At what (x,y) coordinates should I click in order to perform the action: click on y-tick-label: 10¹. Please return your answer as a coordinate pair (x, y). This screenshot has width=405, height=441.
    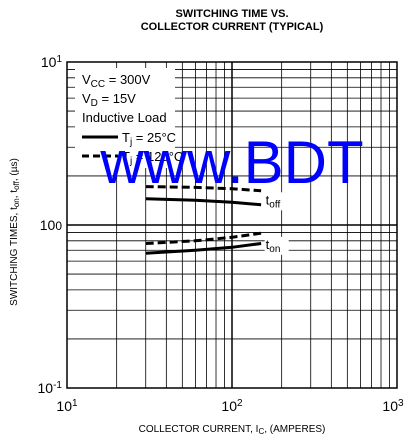
    Looking at the image, I should click on (52, 62).